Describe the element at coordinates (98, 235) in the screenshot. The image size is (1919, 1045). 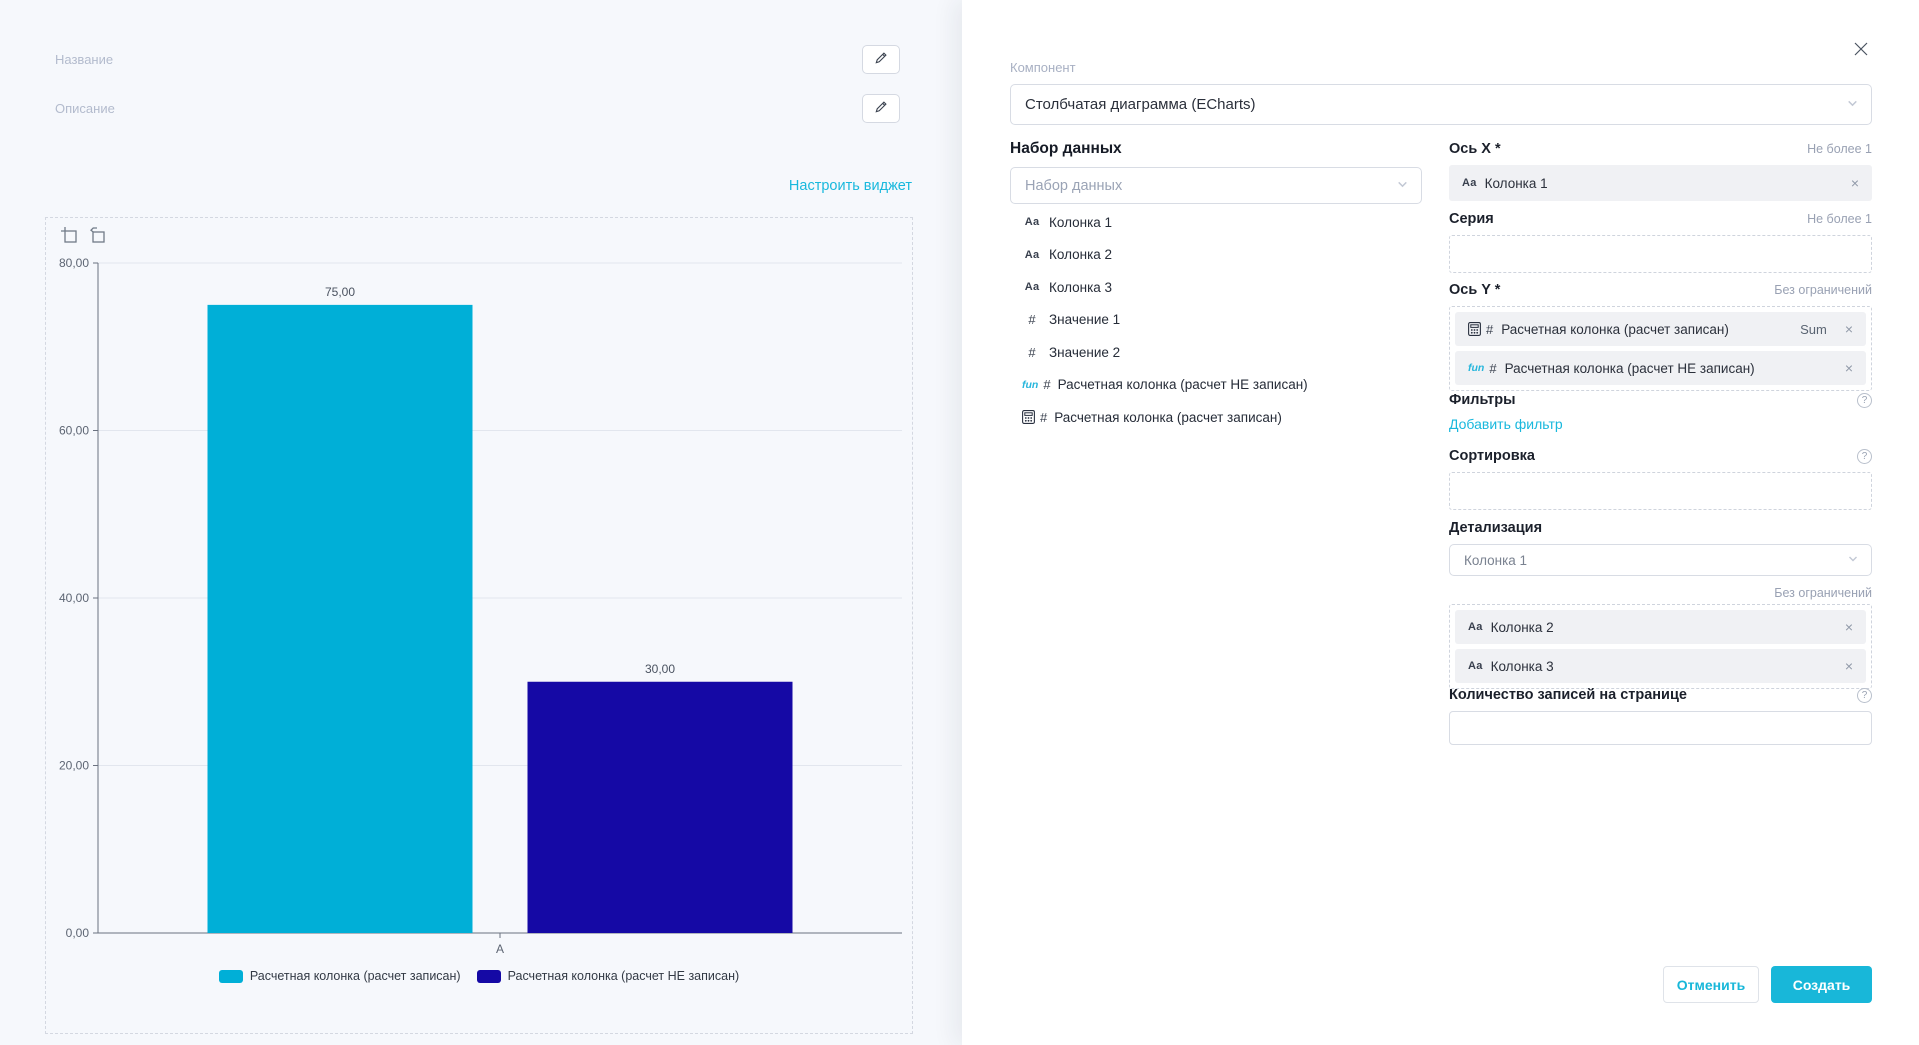
I see `restore-zoom-icon` at that location.